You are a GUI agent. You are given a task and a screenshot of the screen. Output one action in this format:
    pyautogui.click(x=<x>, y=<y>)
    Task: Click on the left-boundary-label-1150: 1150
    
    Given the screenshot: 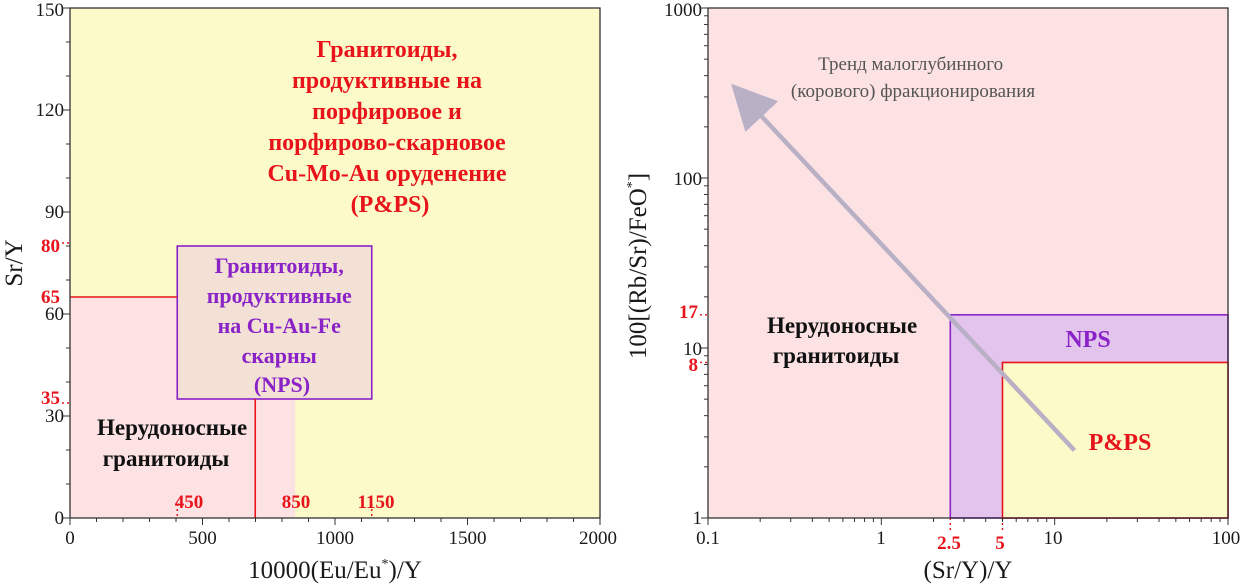 What is the action you would take?
    pyautogui.click(x=376, y=502)
    